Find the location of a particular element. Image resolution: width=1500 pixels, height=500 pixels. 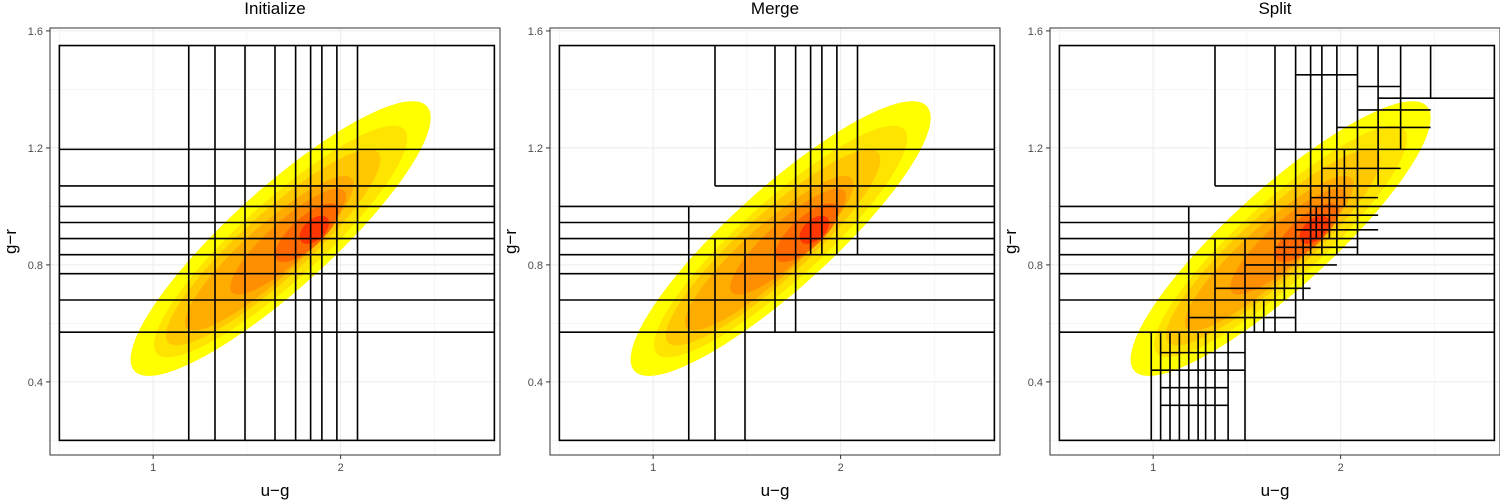

panel-title: Split is located at coordinates (1274, 9).